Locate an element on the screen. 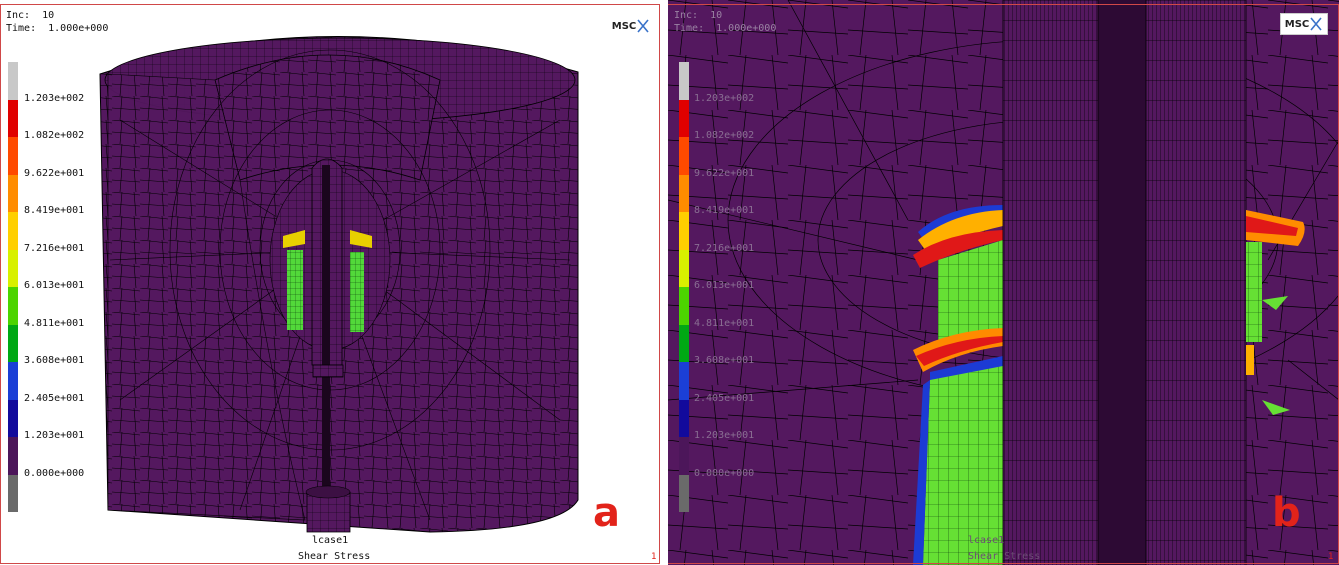 The image size is (1339, 565). panel-letter-a: a is located at coordinates (606, 513).